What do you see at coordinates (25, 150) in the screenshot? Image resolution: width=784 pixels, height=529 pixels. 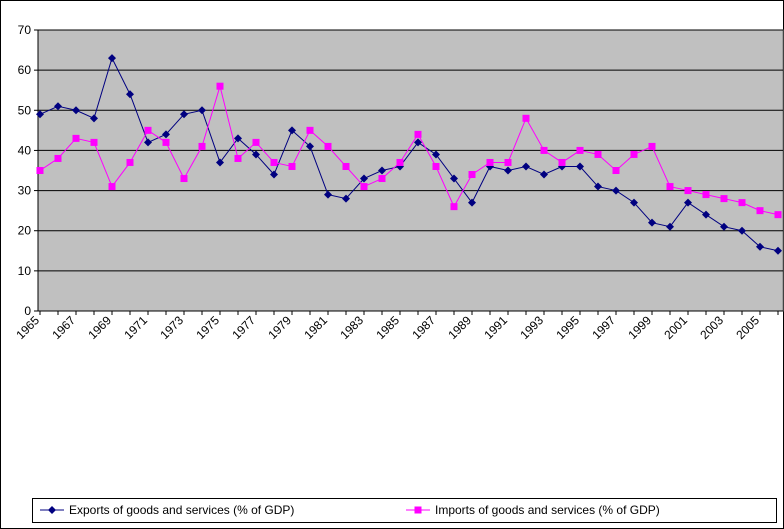 I see `y-tick-label: 40` at bounding box center [25, 150].